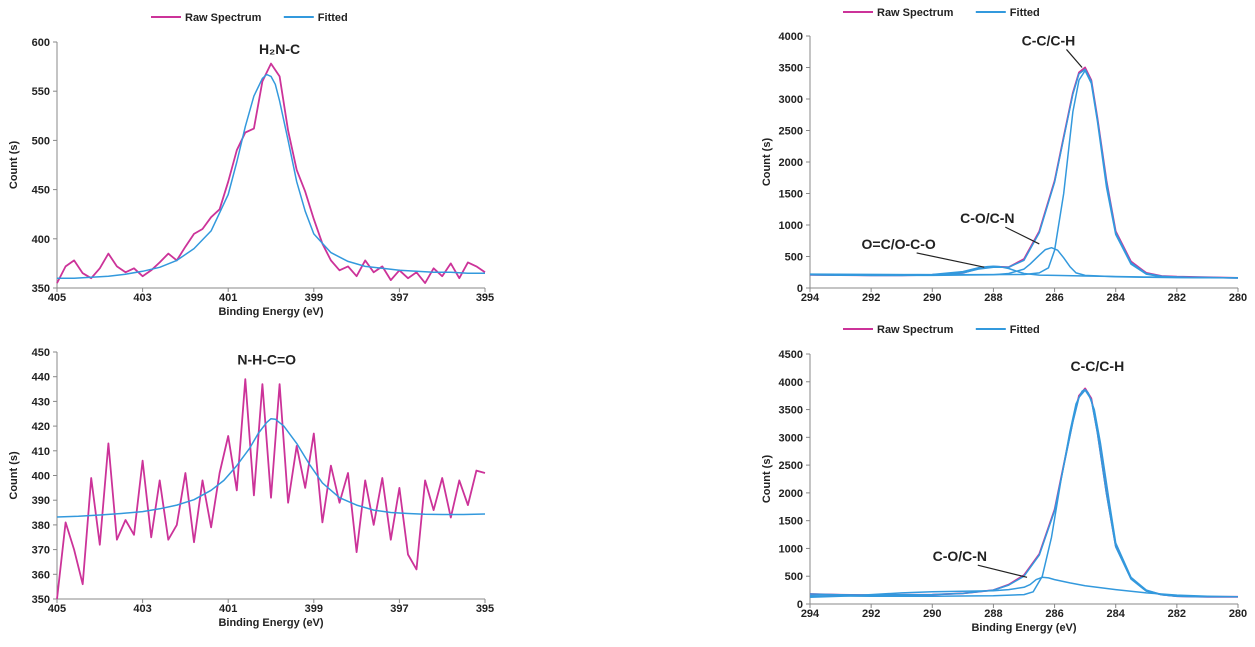 The image size is (1255, 647). I want to click on peak-annotation: O=C/O-C-O, so click(899, 244).